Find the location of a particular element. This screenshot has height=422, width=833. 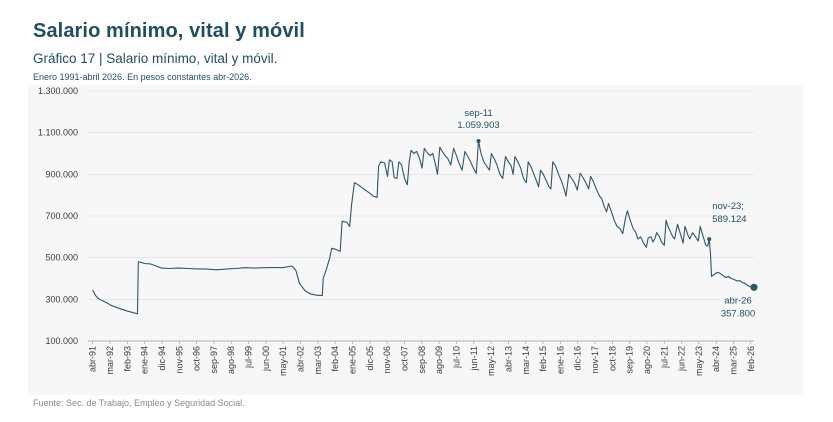

x-tick-label: feb-26 is located at coordinates (751, 359).